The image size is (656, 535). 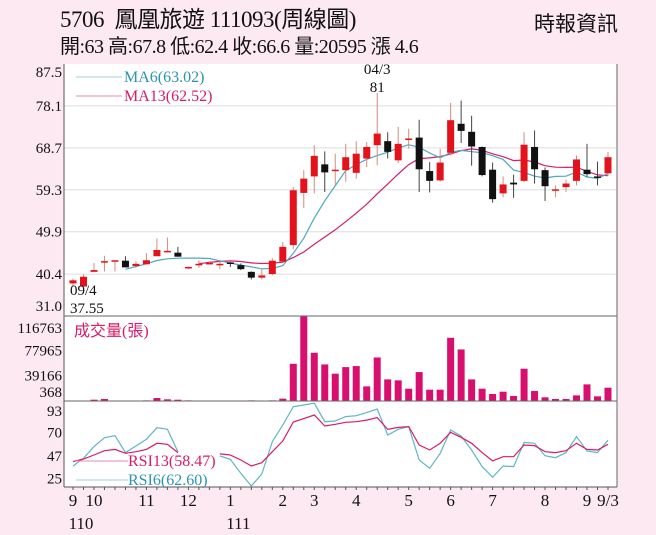 What do you see at coordinates (283, 500) in the screenshot?
I see `x-tick-label: 2` at bounding box center [283, 500].